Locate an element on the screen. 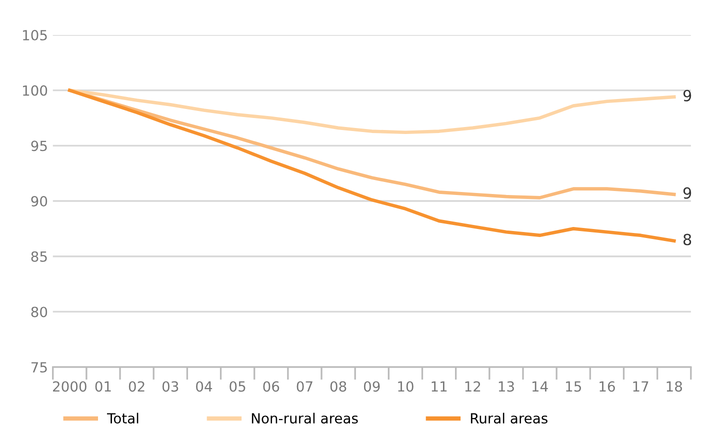  line-series is located at coordinates (372, 111).